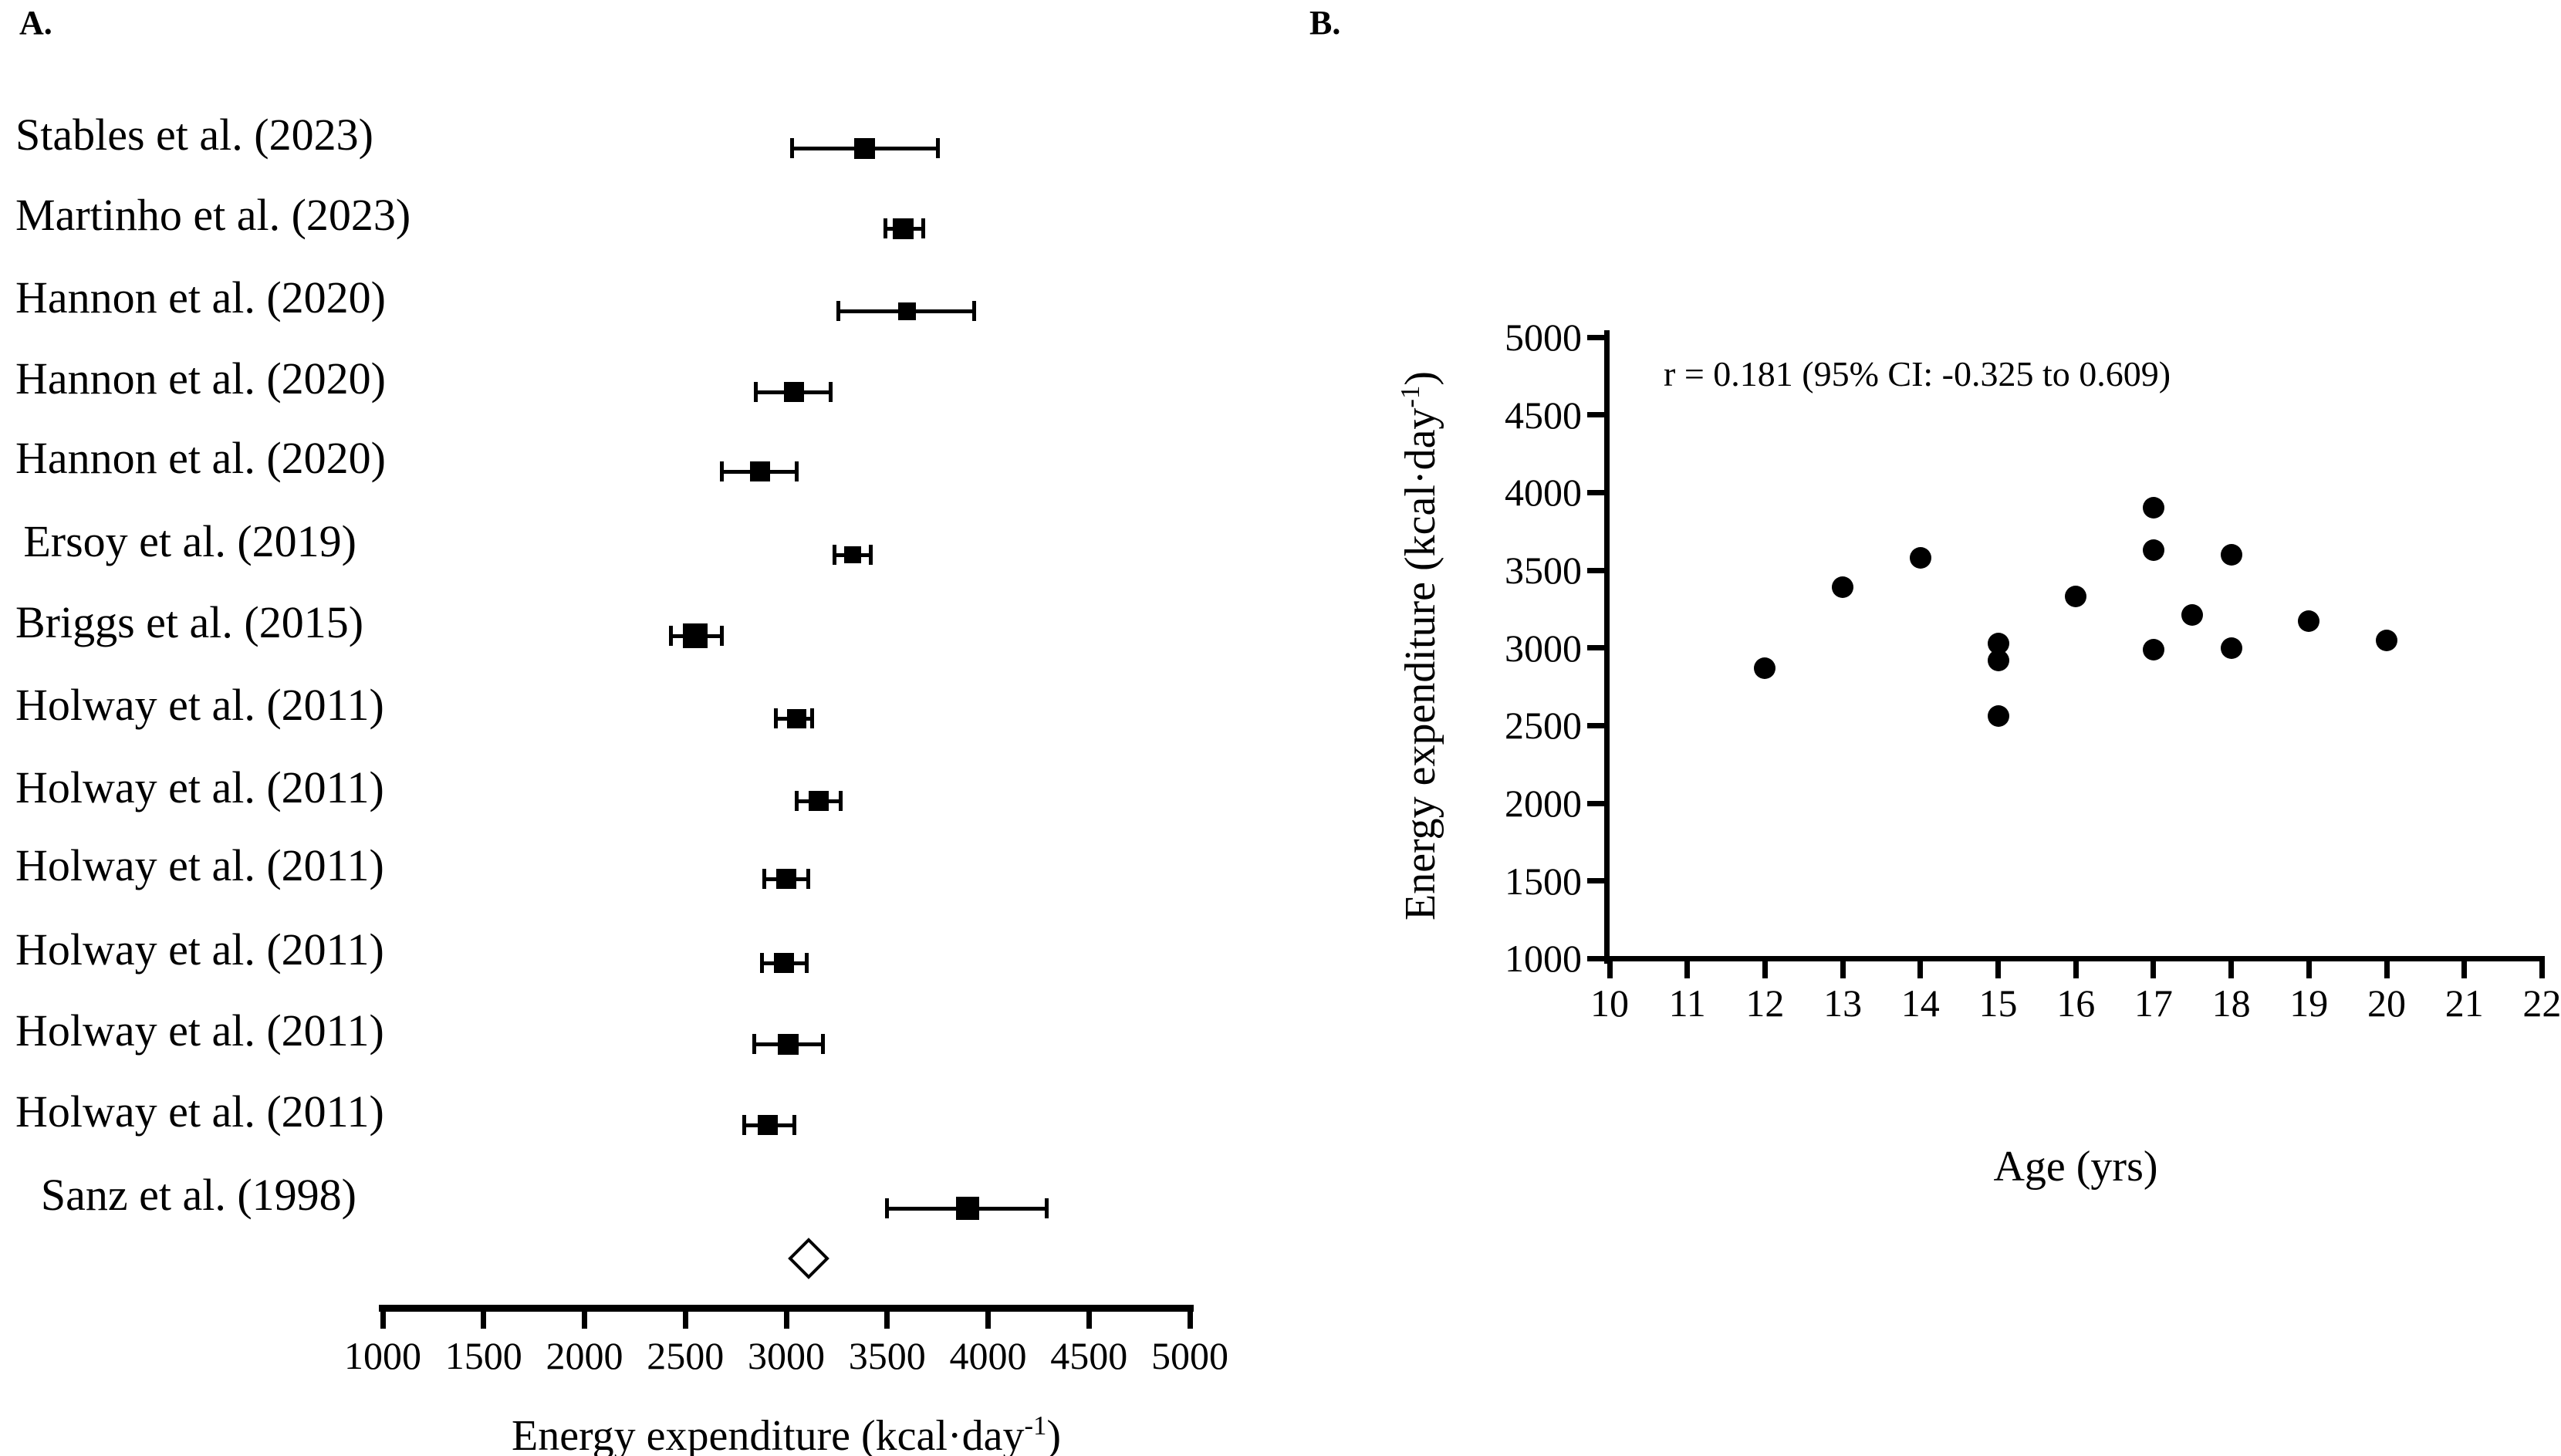 This screenshot has height=1456, width=2561. What do you see at coordinates (2153, 1003) in the screenshot?
I see `scatter-x-tick-label: 17` at bounding box center [2153, 1003].